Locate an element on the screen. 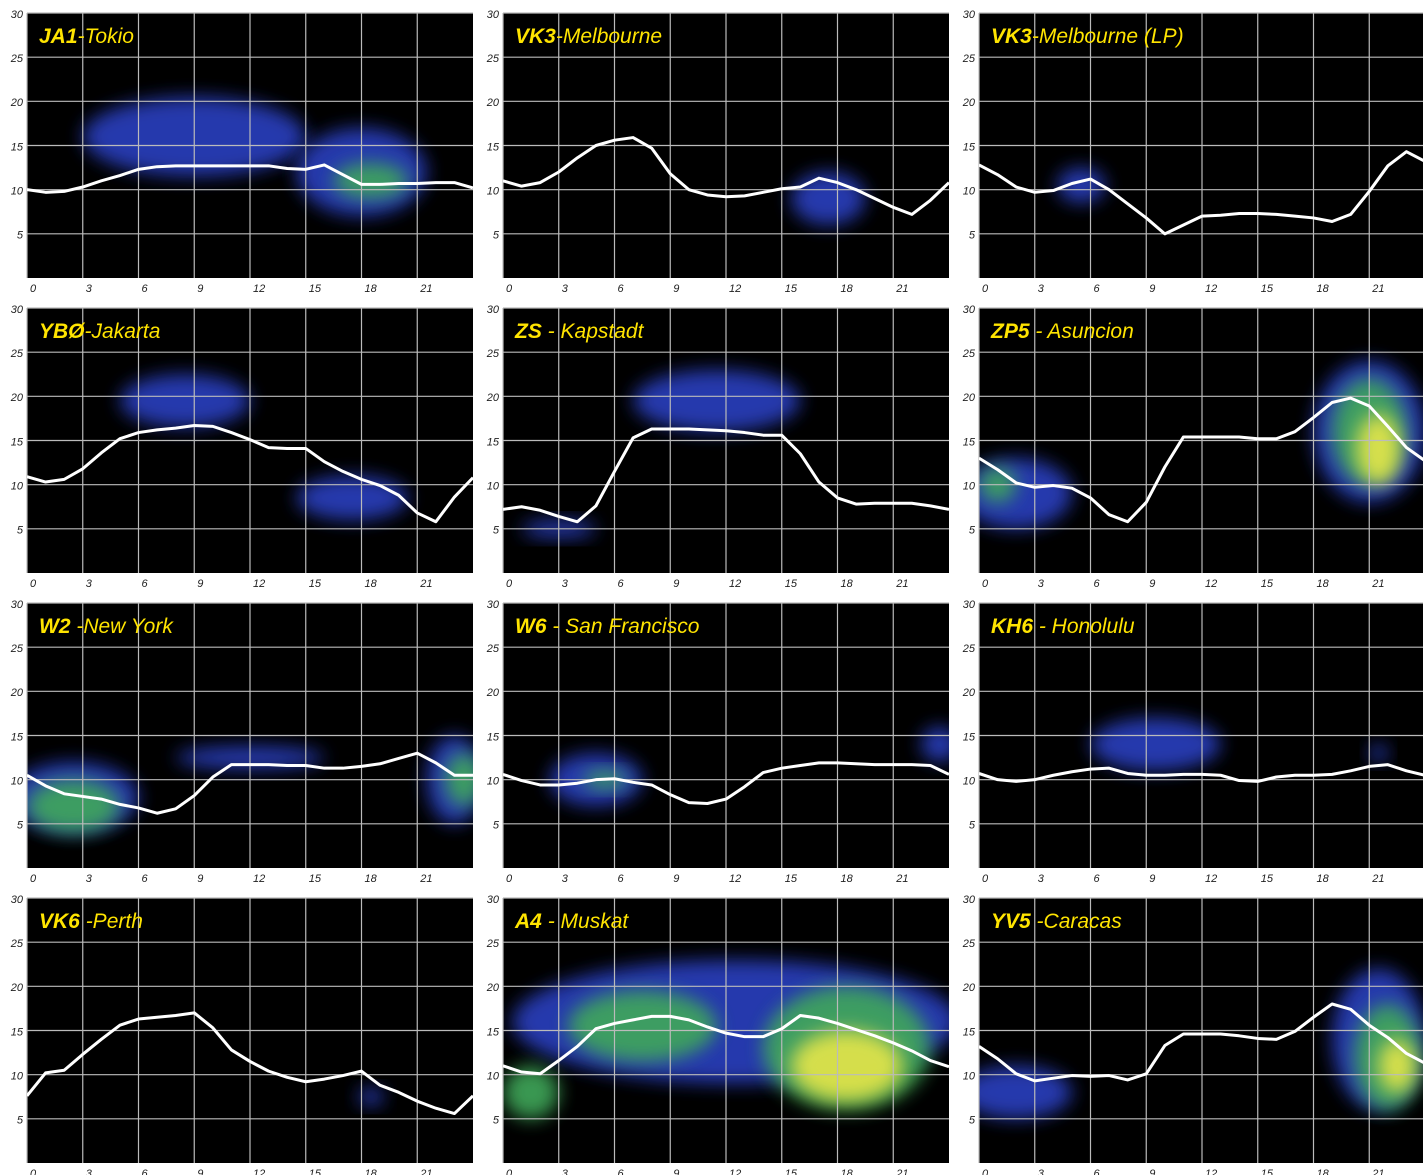 This screenshot has height=1175, width=1423. location: -Tokio is located at coordinates (106, 36).